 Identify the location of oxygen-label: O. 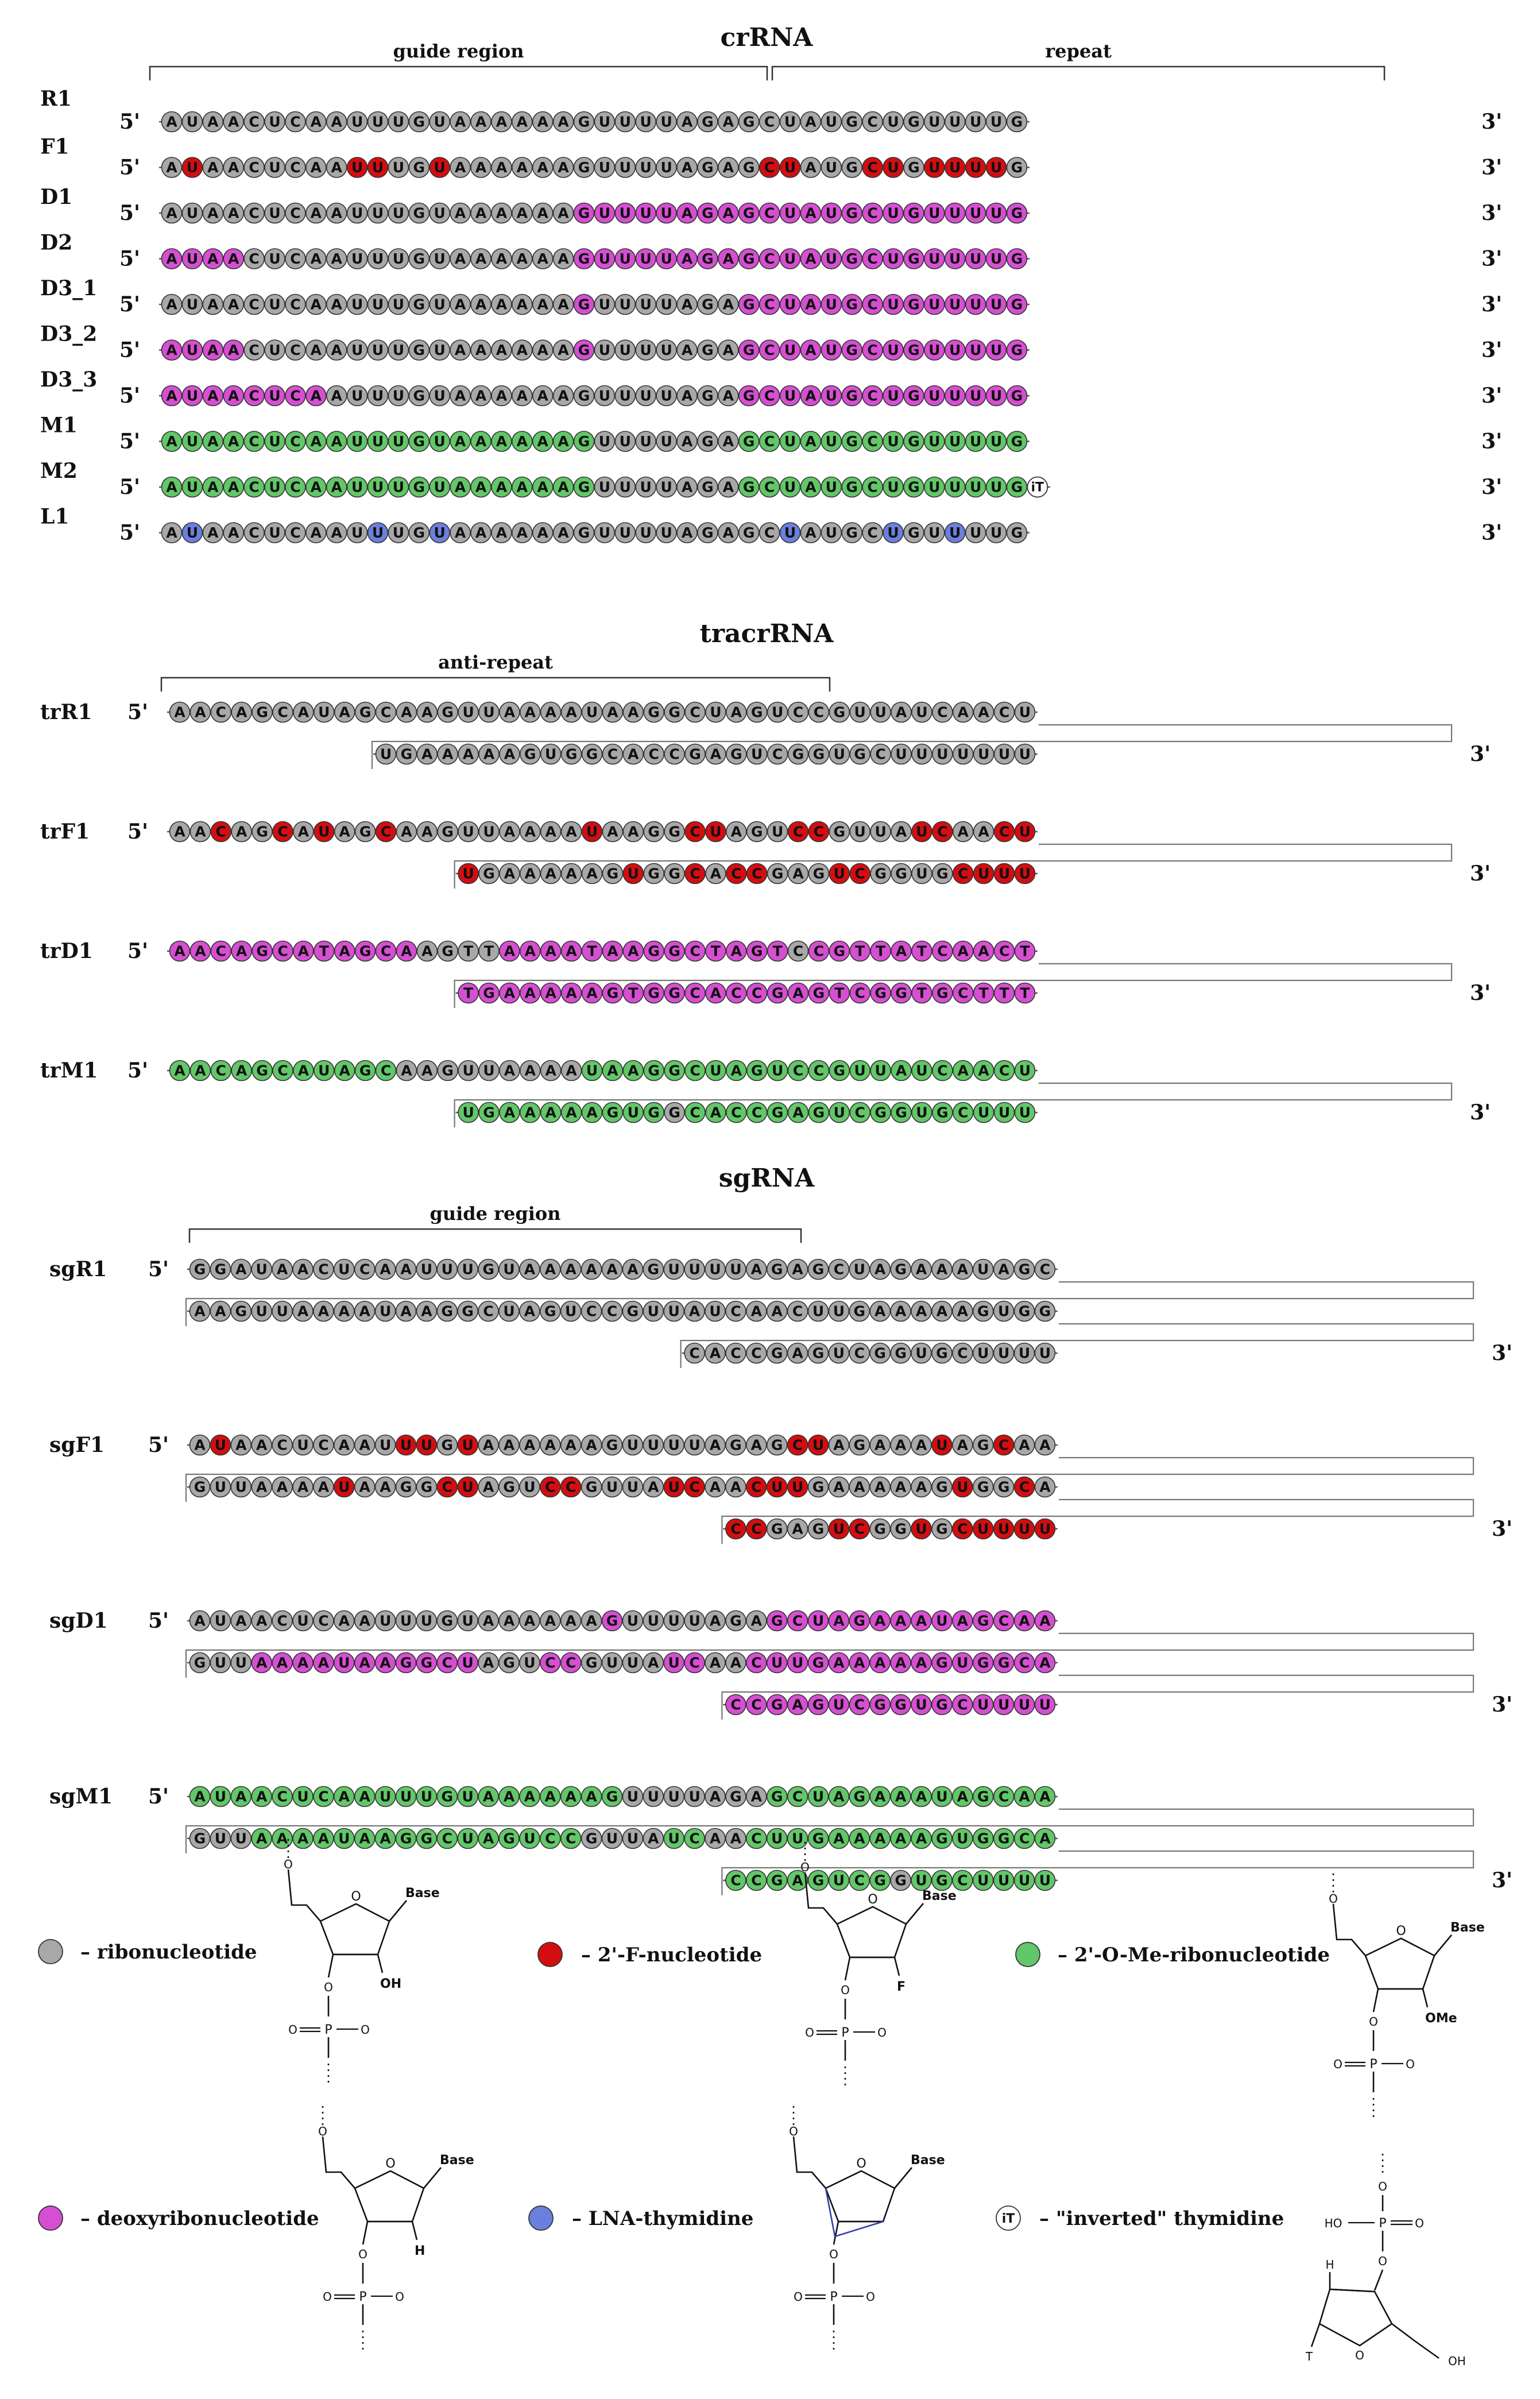
(366, 2030).